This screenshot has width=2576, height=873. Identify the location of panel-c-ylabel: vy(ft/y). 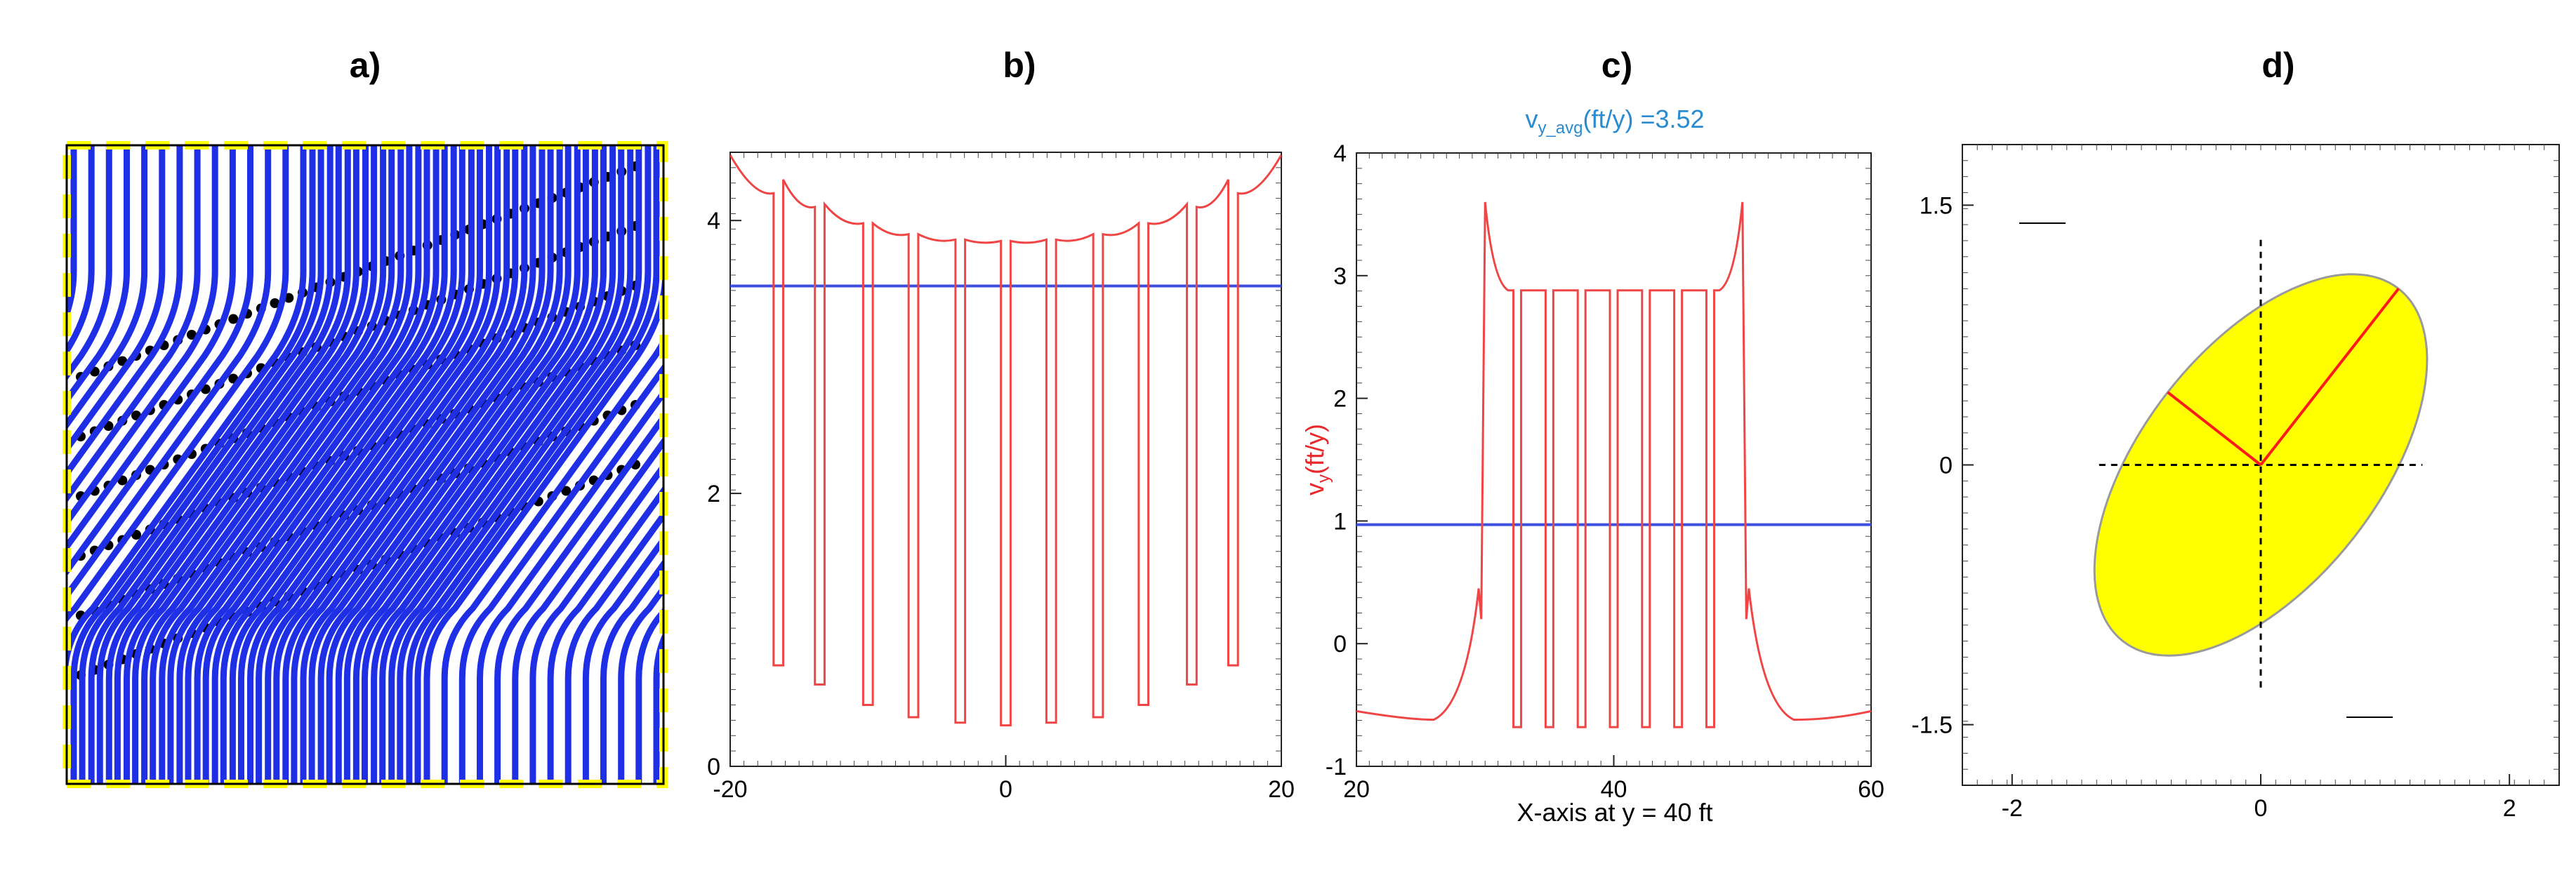
(1316, 460).